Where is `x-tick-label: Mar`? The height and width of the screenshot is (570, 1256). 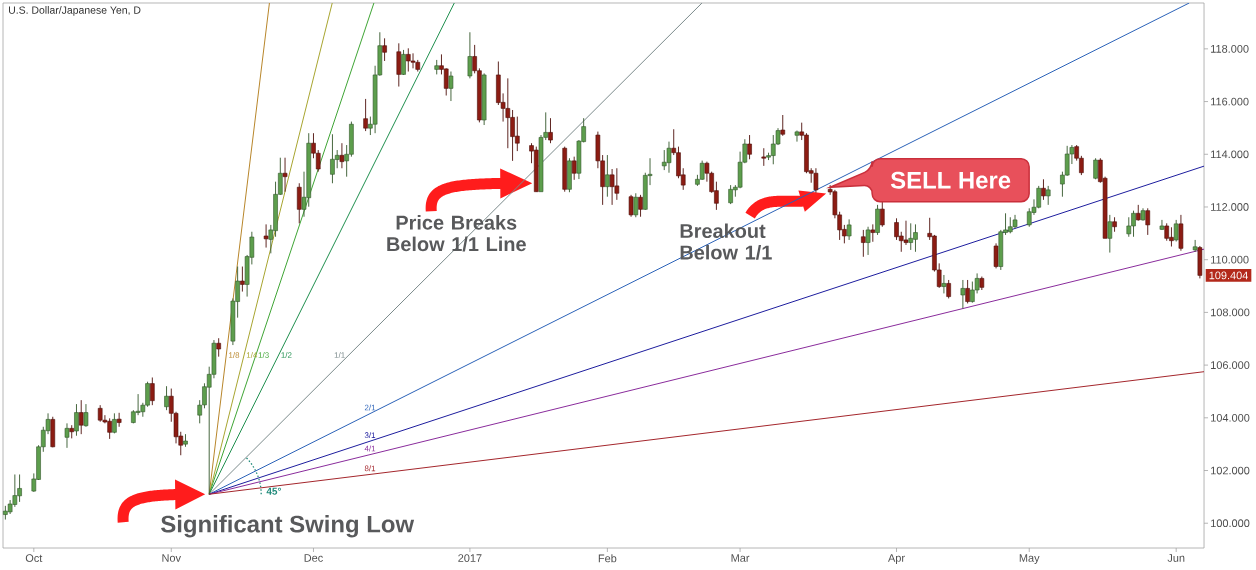 x-tick-label: Mar is located at coordinates (740, 558).